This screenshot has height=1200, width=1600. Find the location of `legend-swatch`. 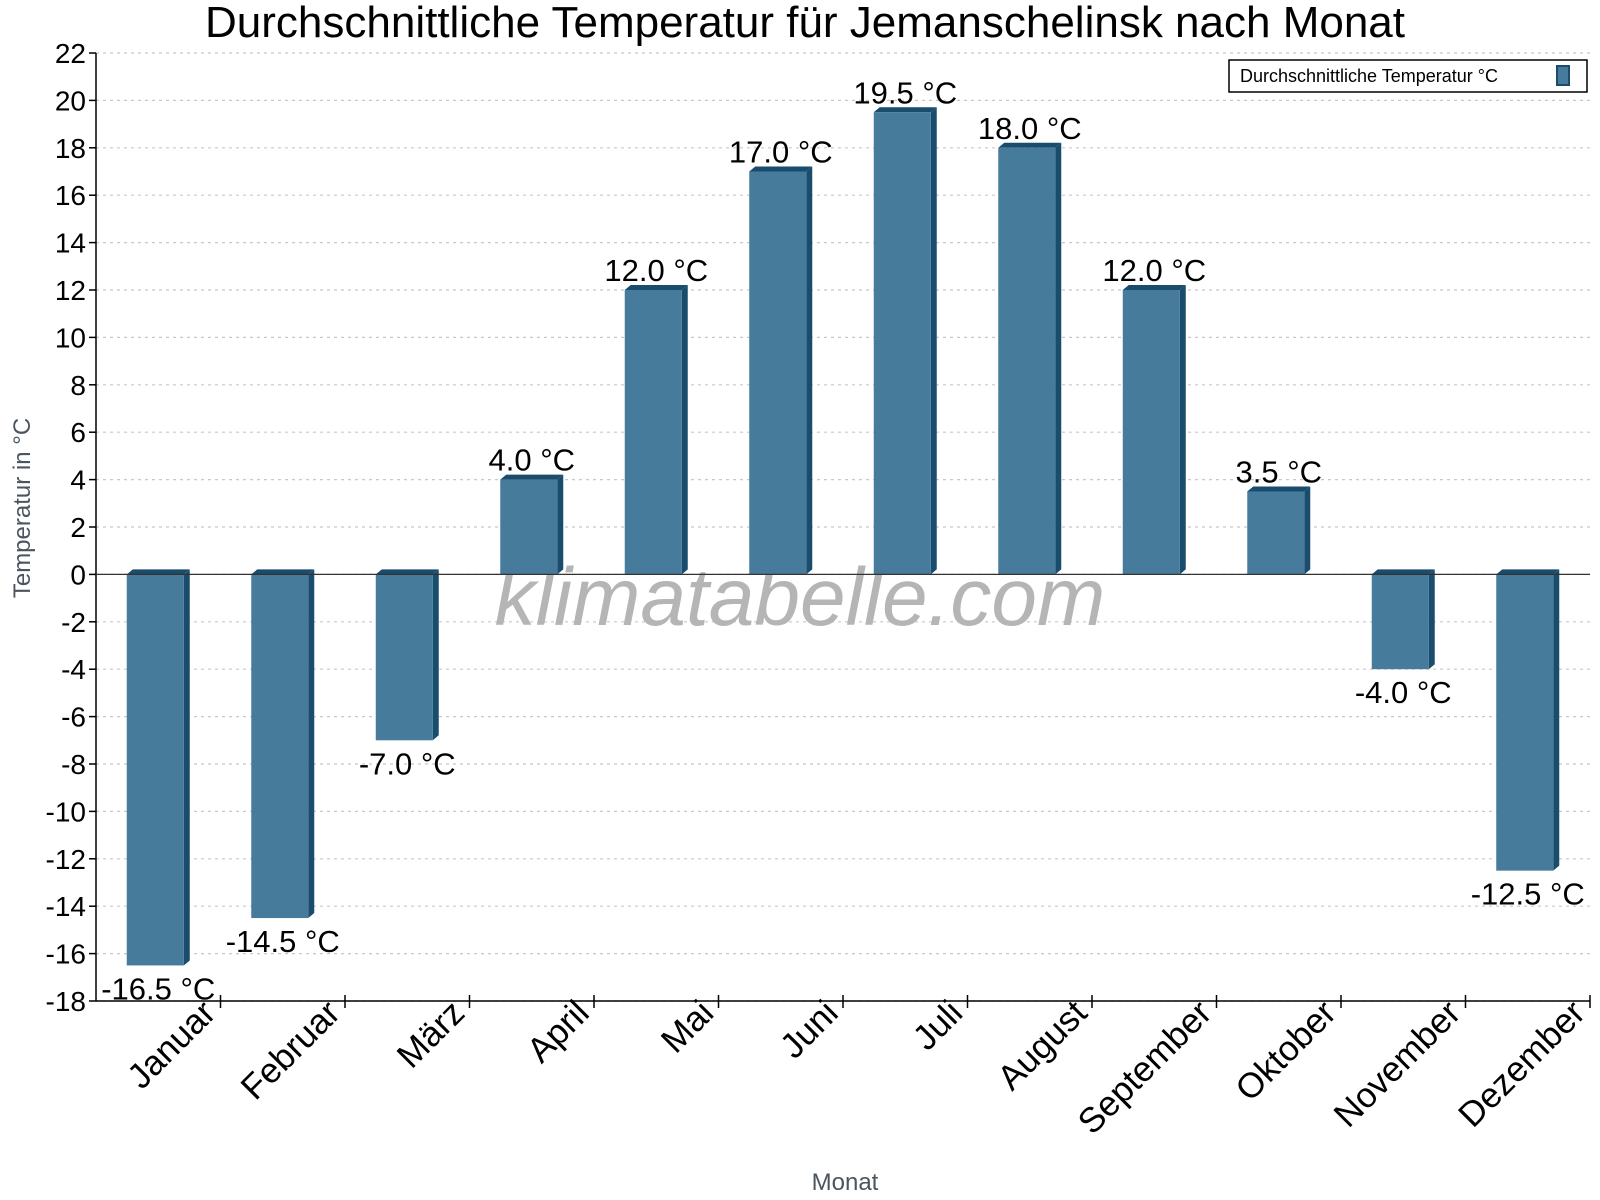

legend-swatch is located at coordinates (1563, 75).